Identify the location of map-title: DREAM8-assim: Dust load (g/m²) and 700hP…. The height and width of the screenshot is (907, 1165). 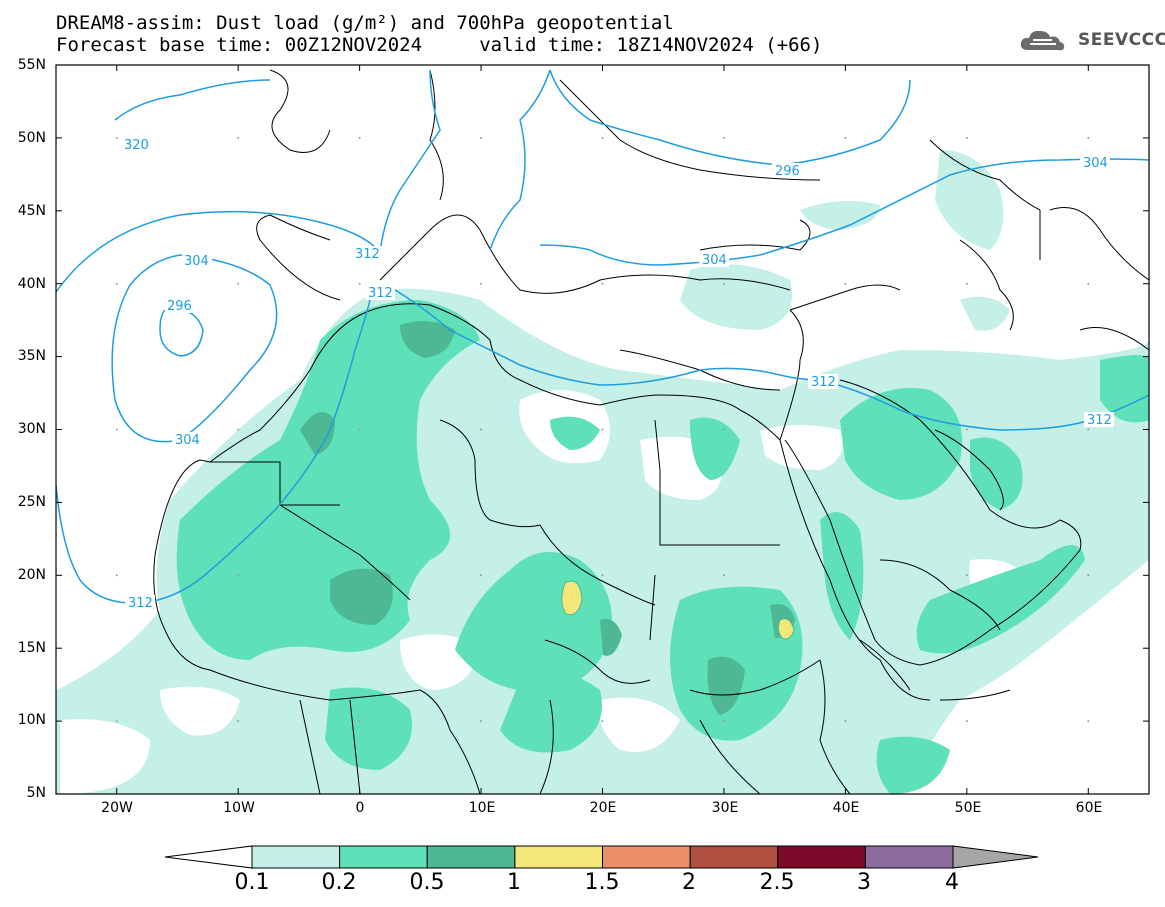
(365, 23).